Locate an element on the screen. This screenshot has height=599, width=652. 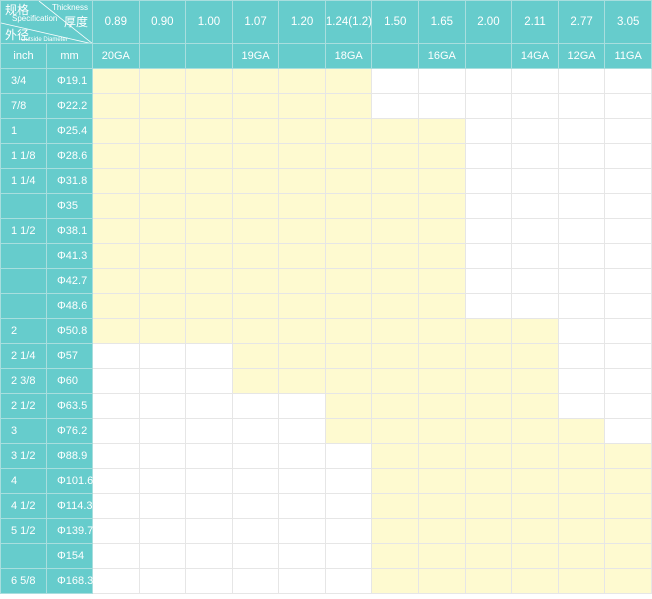
mm-header: mm is located at coordinates (69, 56).